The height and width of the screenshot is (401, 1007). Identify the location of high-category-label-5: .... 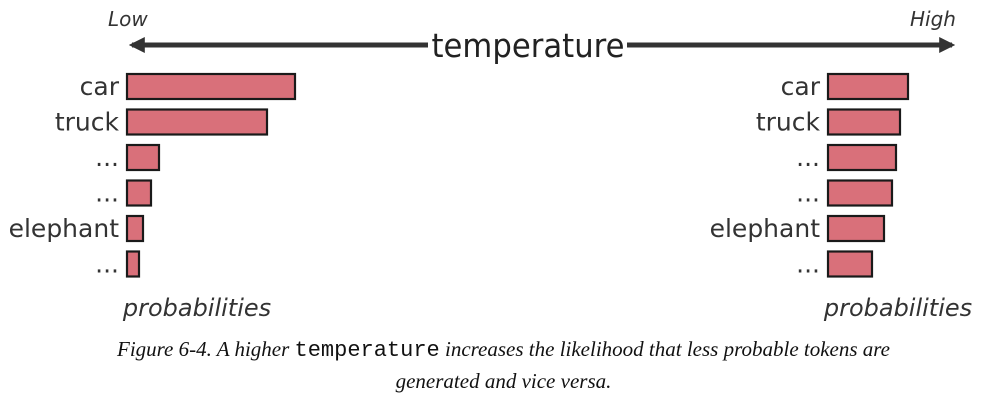
(808, 264).